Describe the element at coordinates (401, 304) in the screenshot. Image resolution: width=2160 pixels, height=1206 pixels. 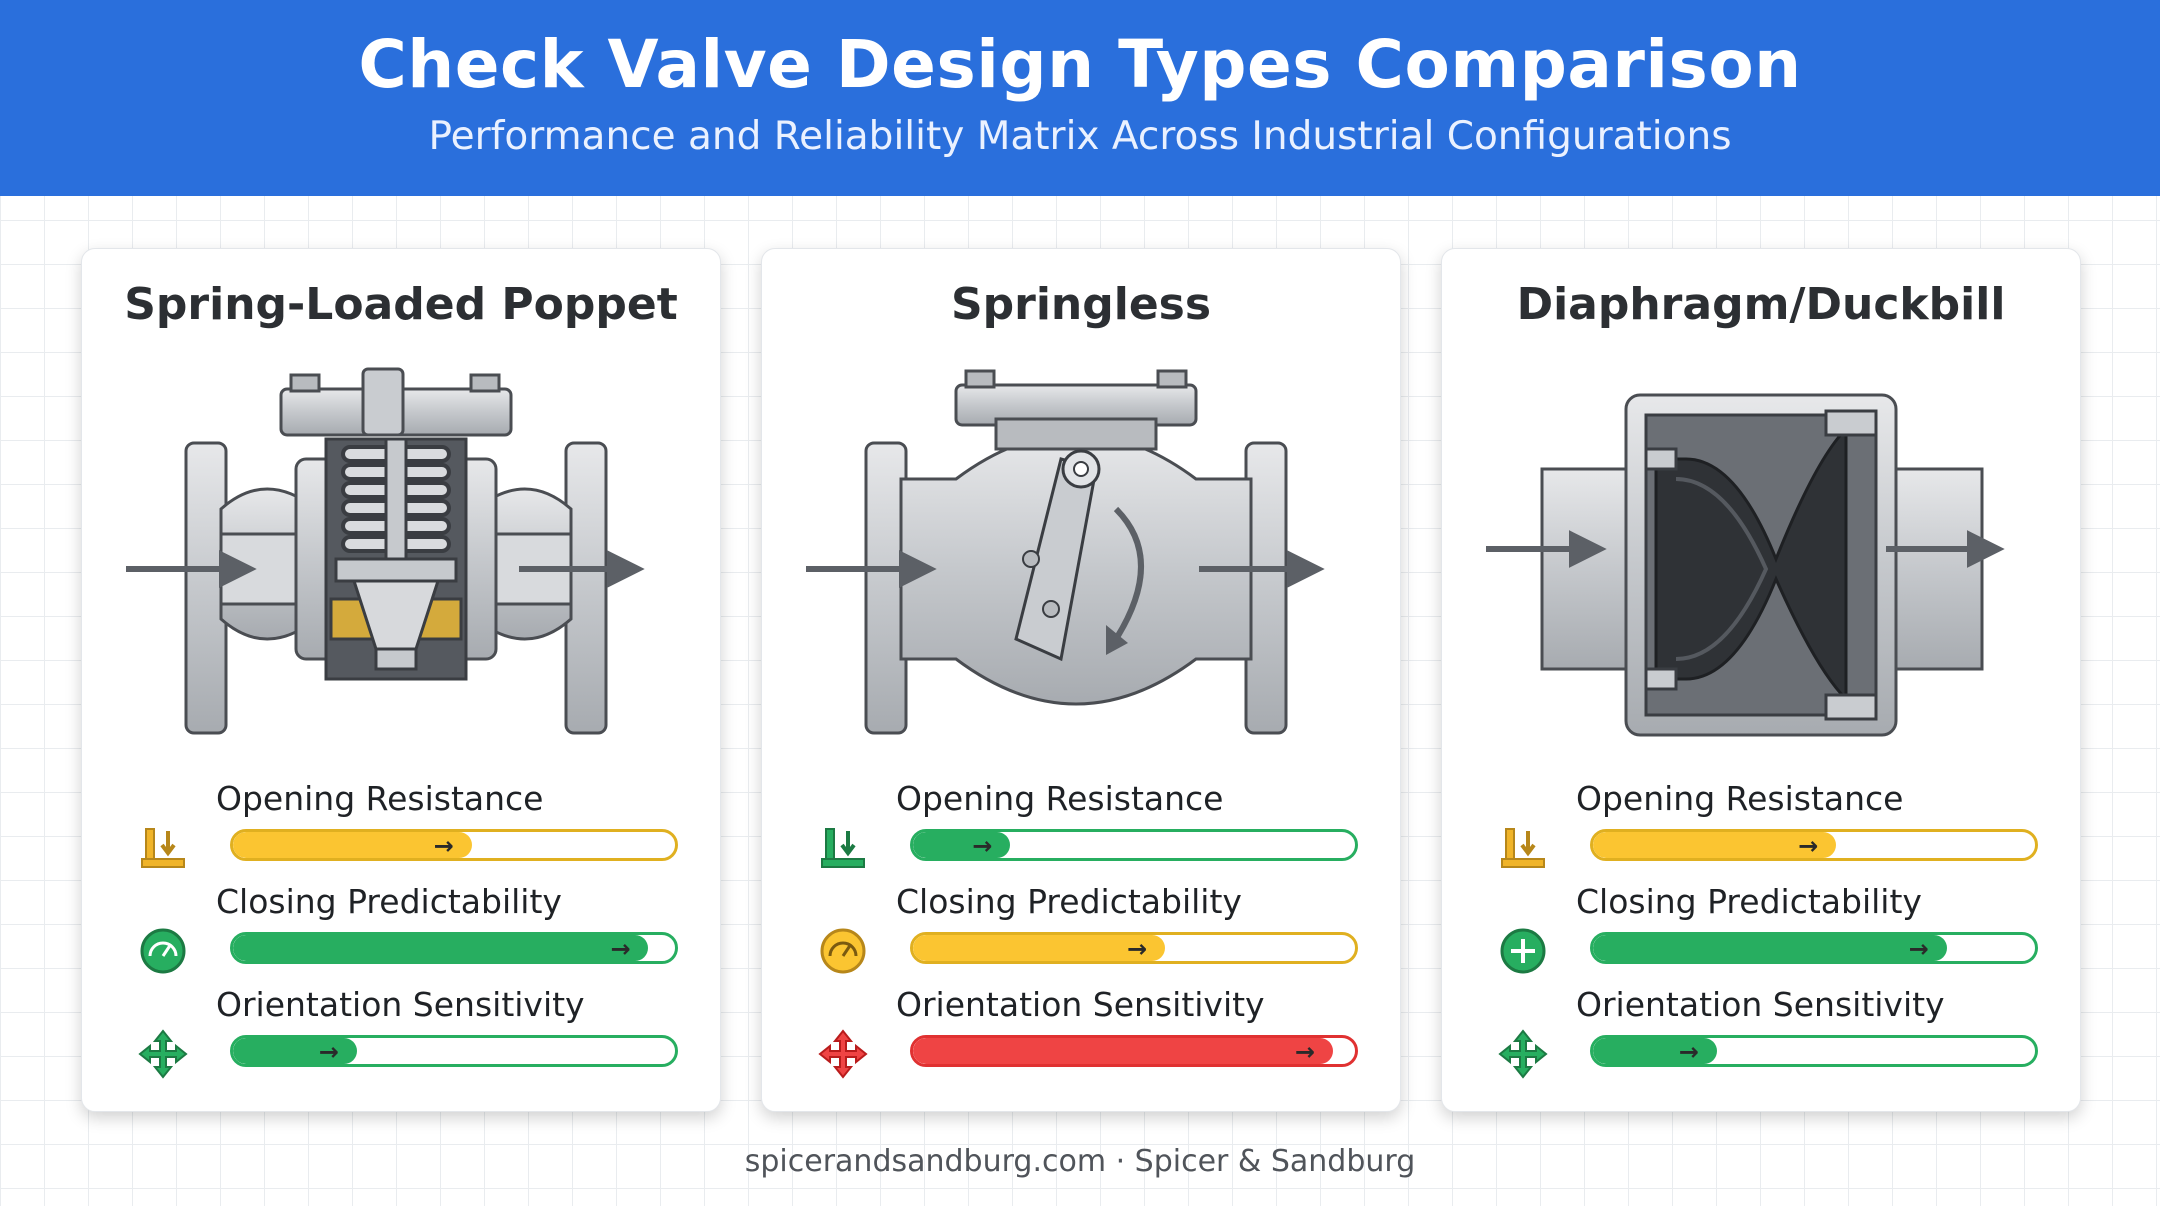
I see `card-title: Spring-Loaded Poppet` at that location.